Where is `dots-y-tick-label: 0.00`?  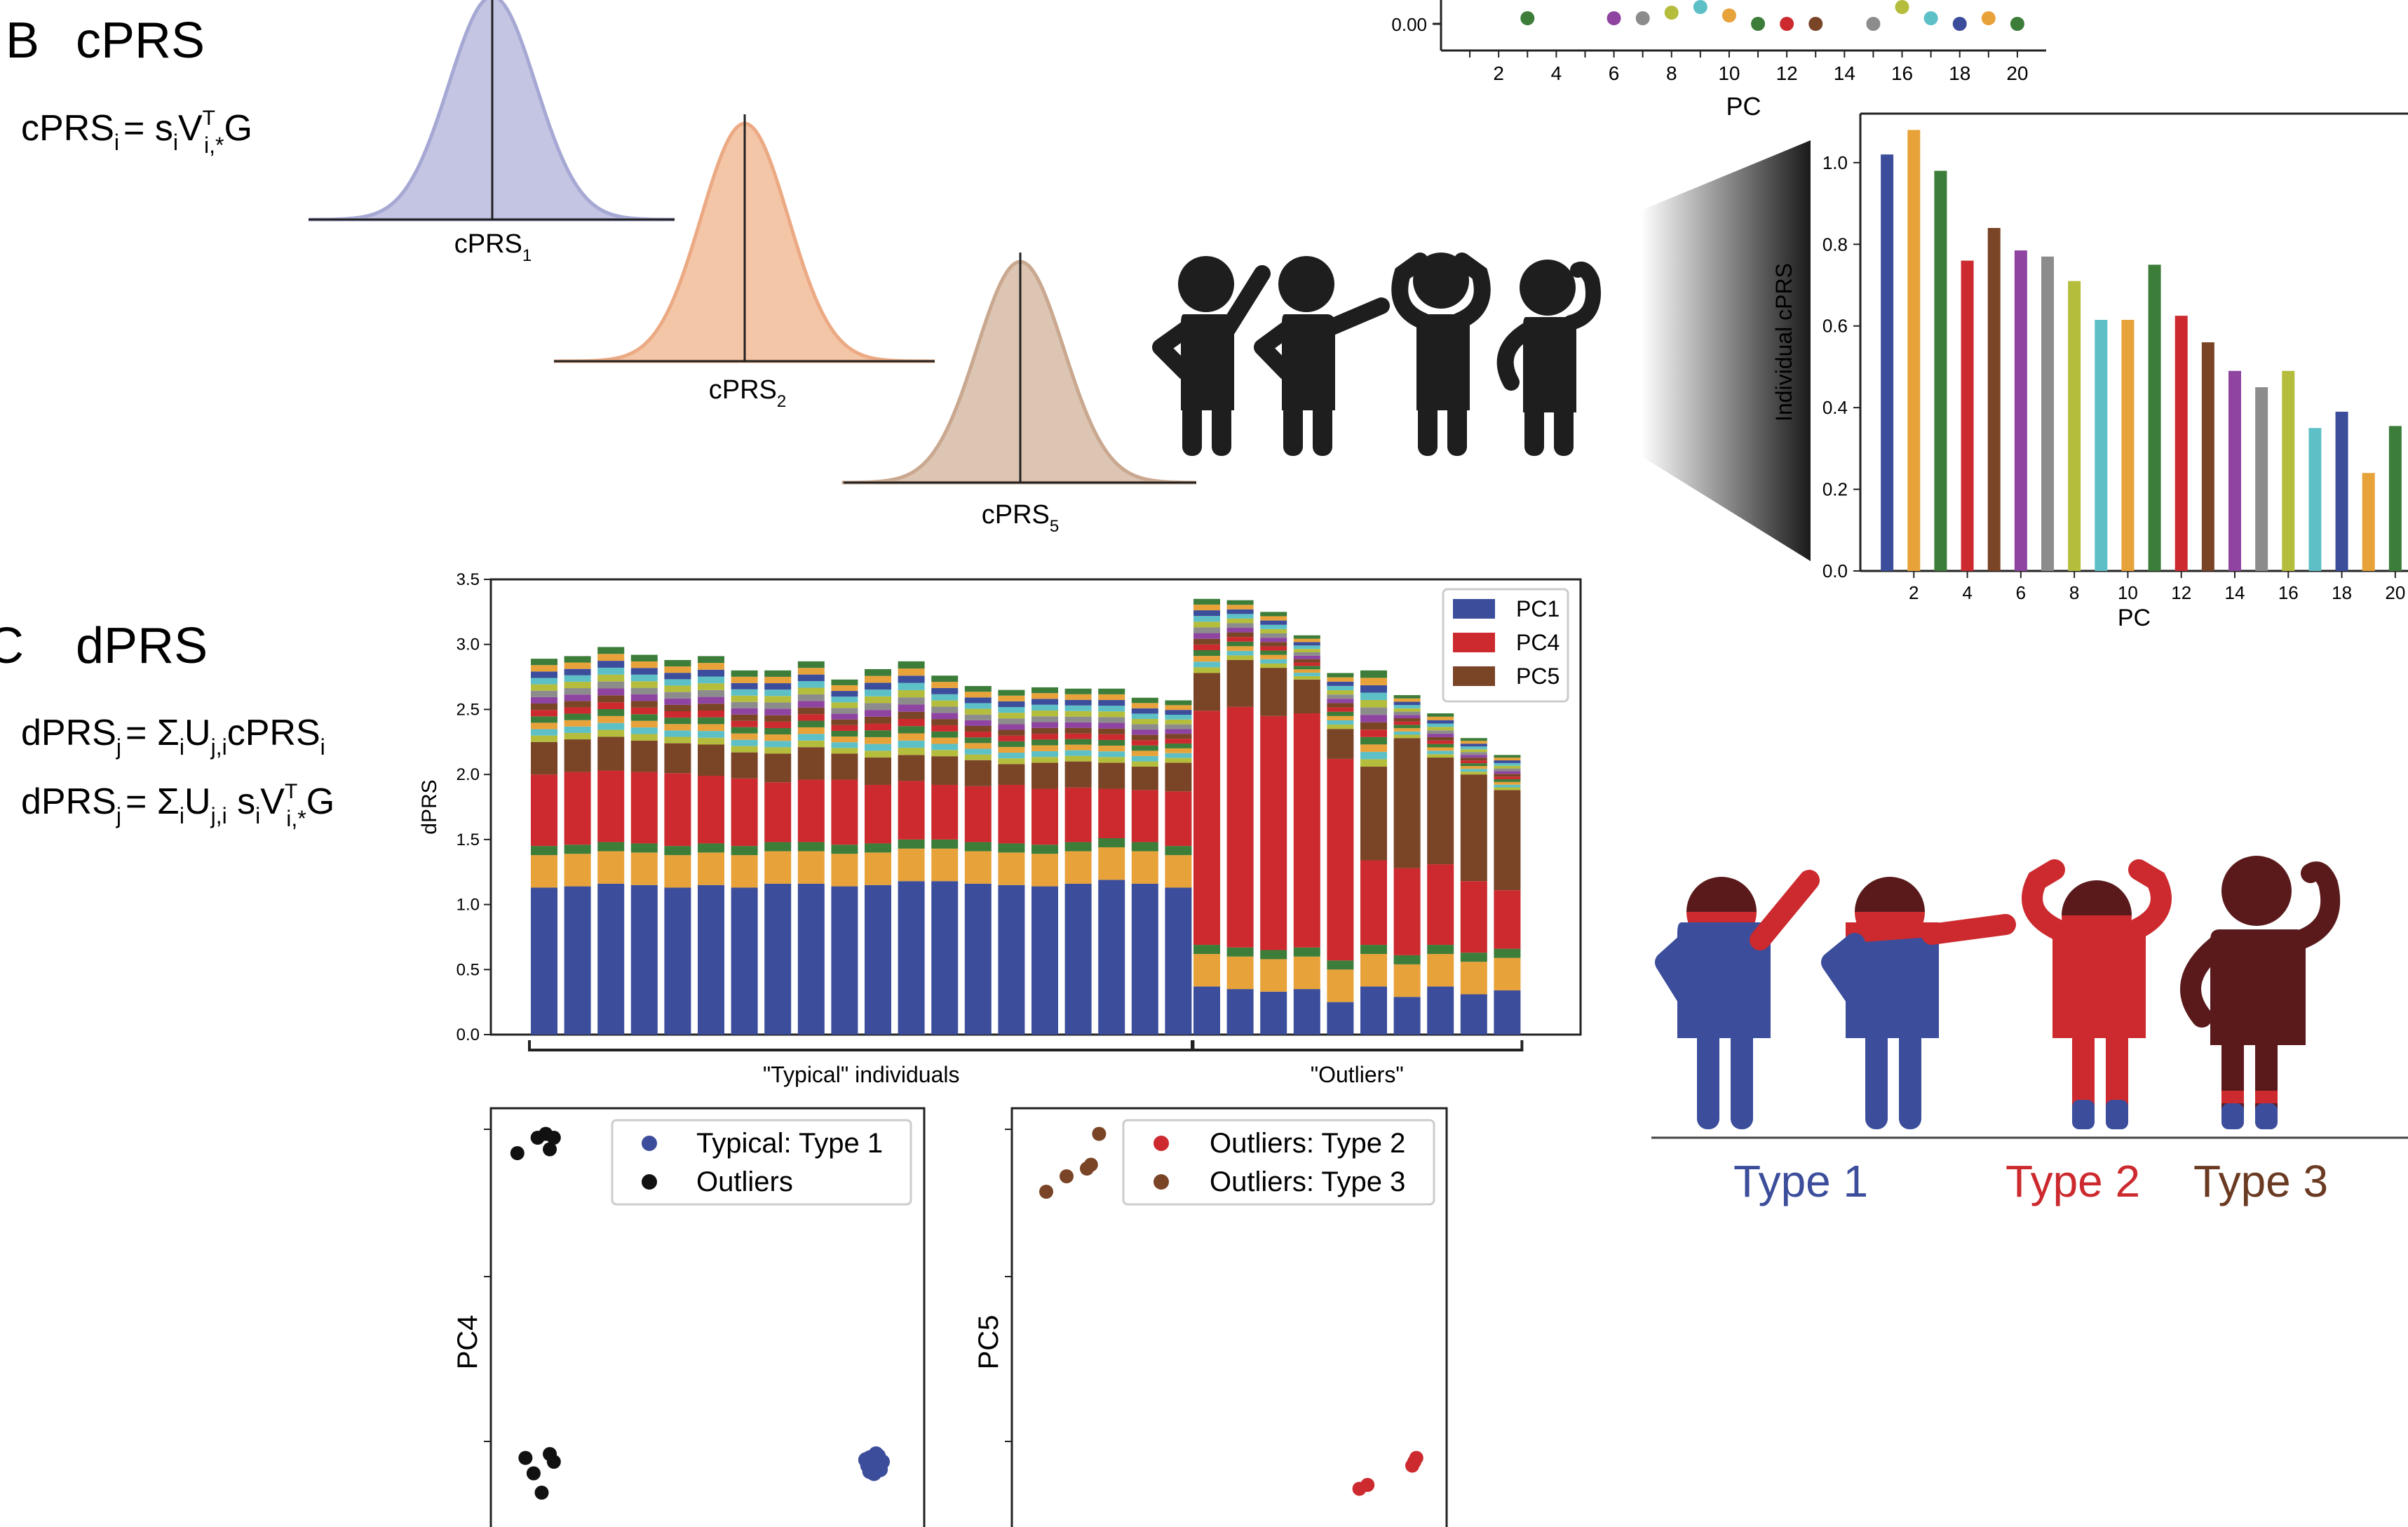 dots-y-tick-label: 0.00 is located at coordinates (1409, 24).